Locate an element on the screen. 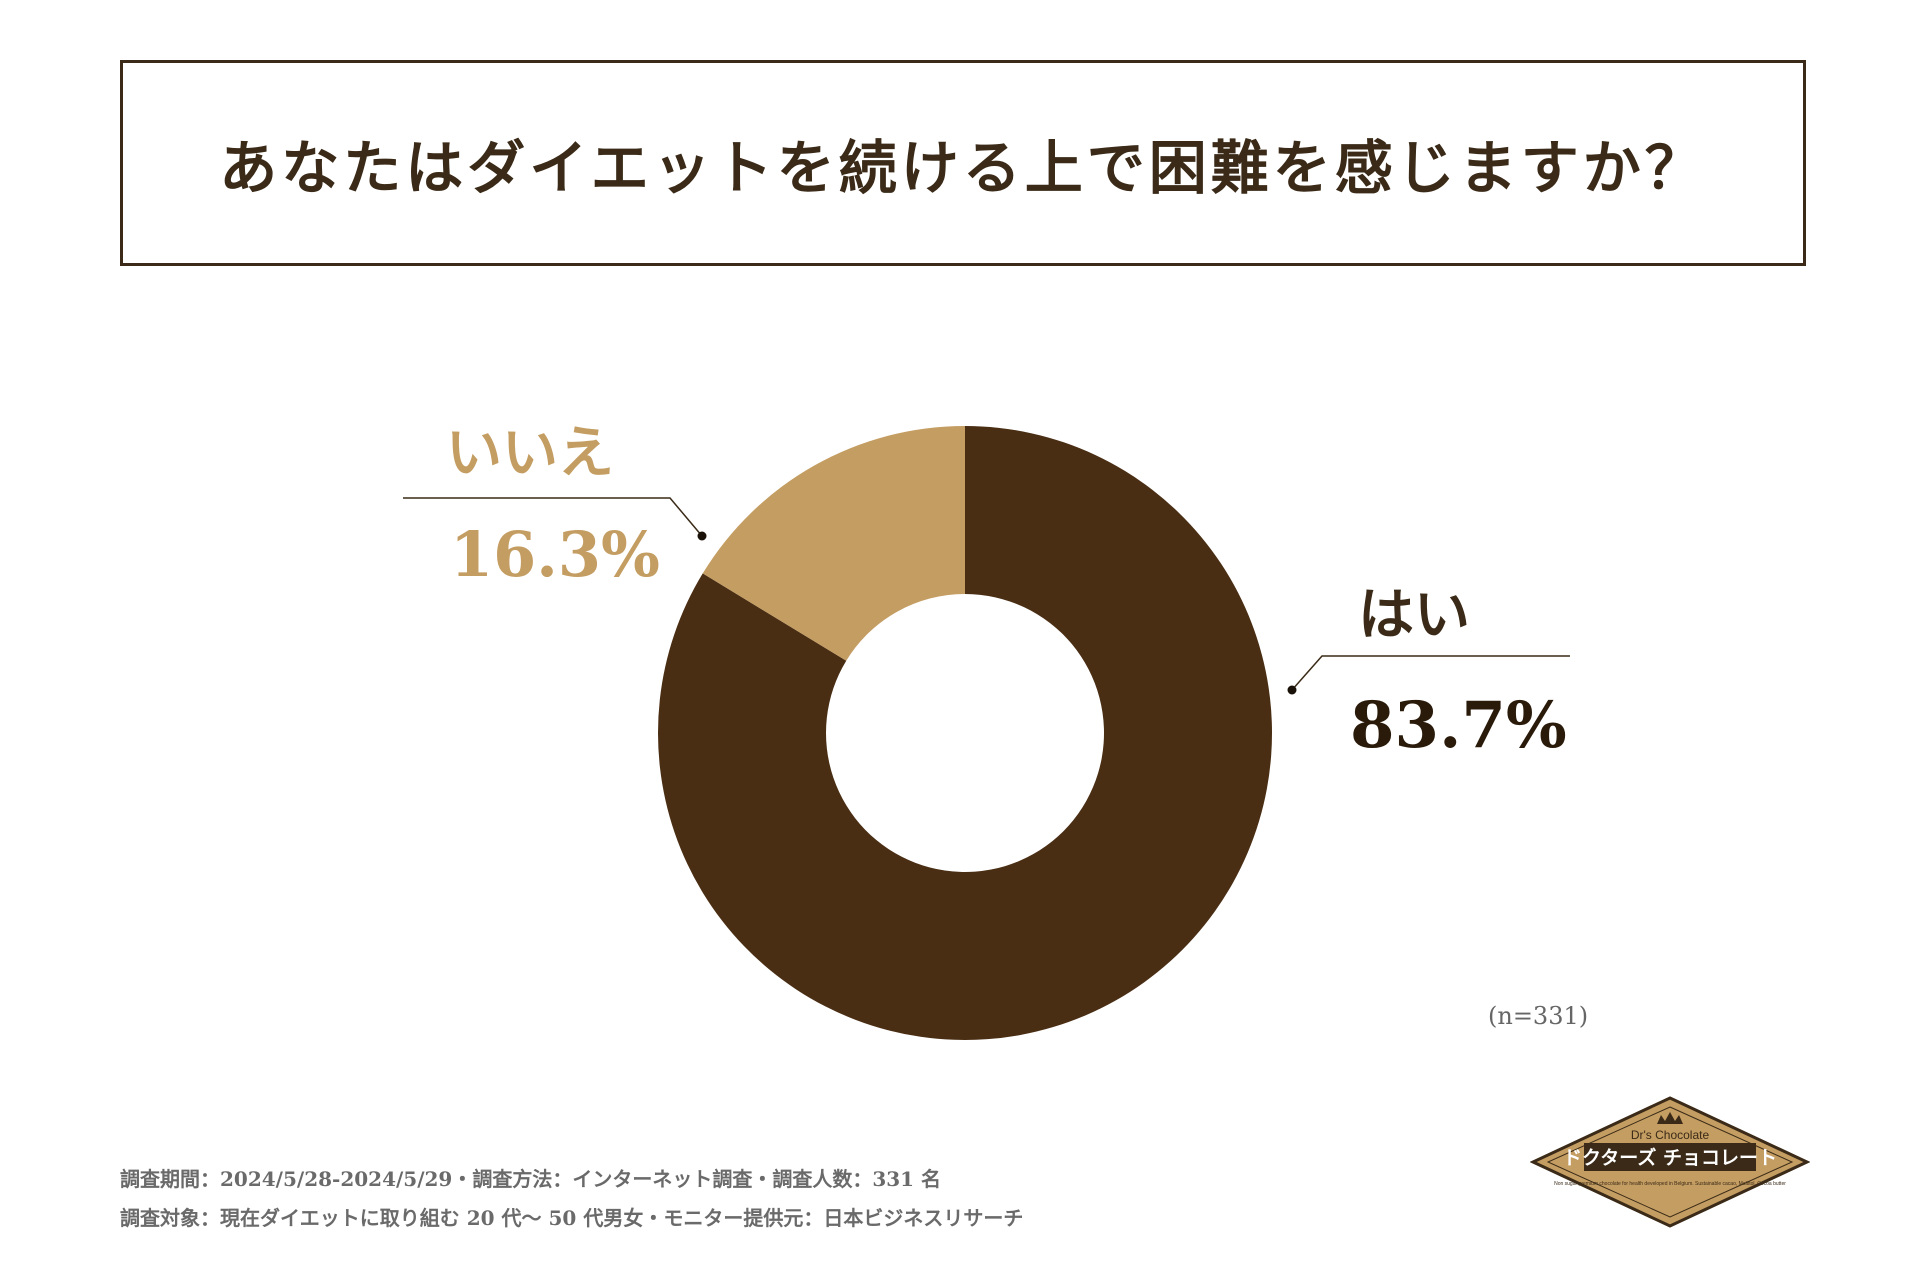 The width and height of the screenshot is (1920, 1280). crown-icon is located at coordinates (1670, 1118).